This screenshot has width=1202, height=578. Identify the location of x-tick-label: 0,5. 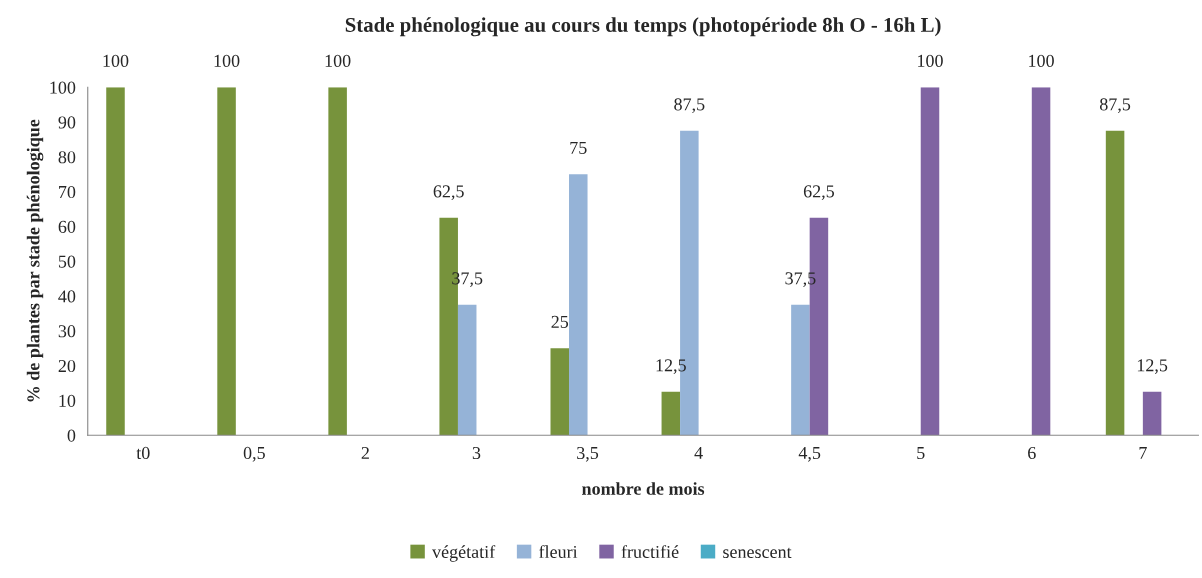
(254, 454).